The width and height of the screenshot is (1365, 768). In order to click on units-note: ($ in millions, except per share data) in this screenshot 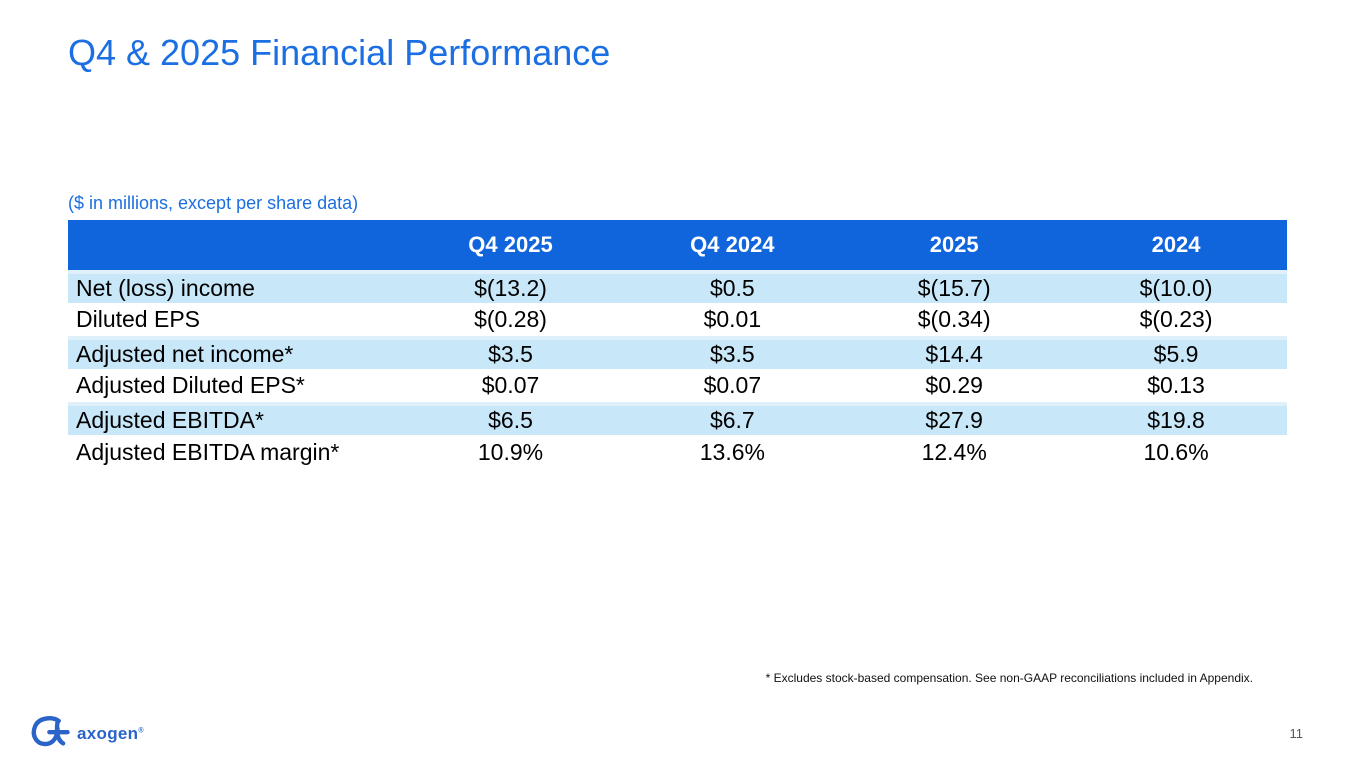, I will do `click(213, 203)`.